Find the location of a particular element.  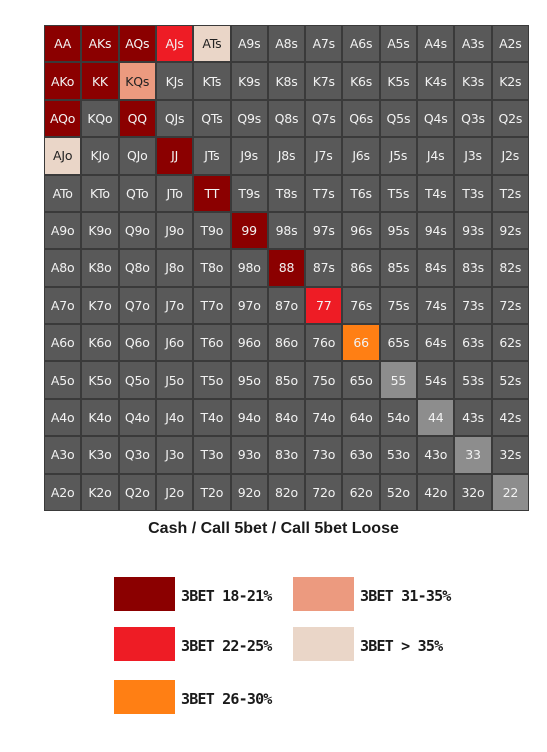

hand-cell-86s: 86s is located at coordinates (361, 268).